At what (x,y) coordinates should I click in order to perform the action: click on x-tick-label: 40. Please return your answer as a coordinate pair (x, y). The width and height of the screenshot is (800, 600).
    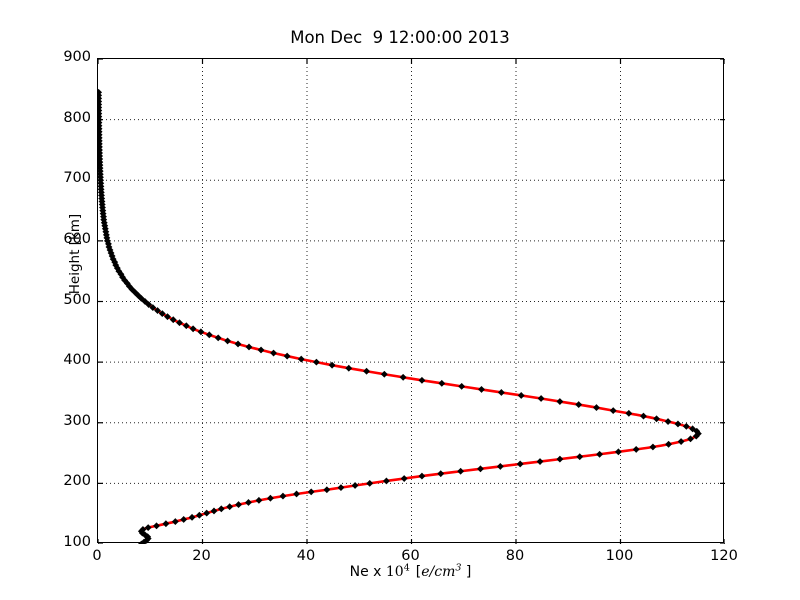
    Looking at the image, I should click on (306, 556).